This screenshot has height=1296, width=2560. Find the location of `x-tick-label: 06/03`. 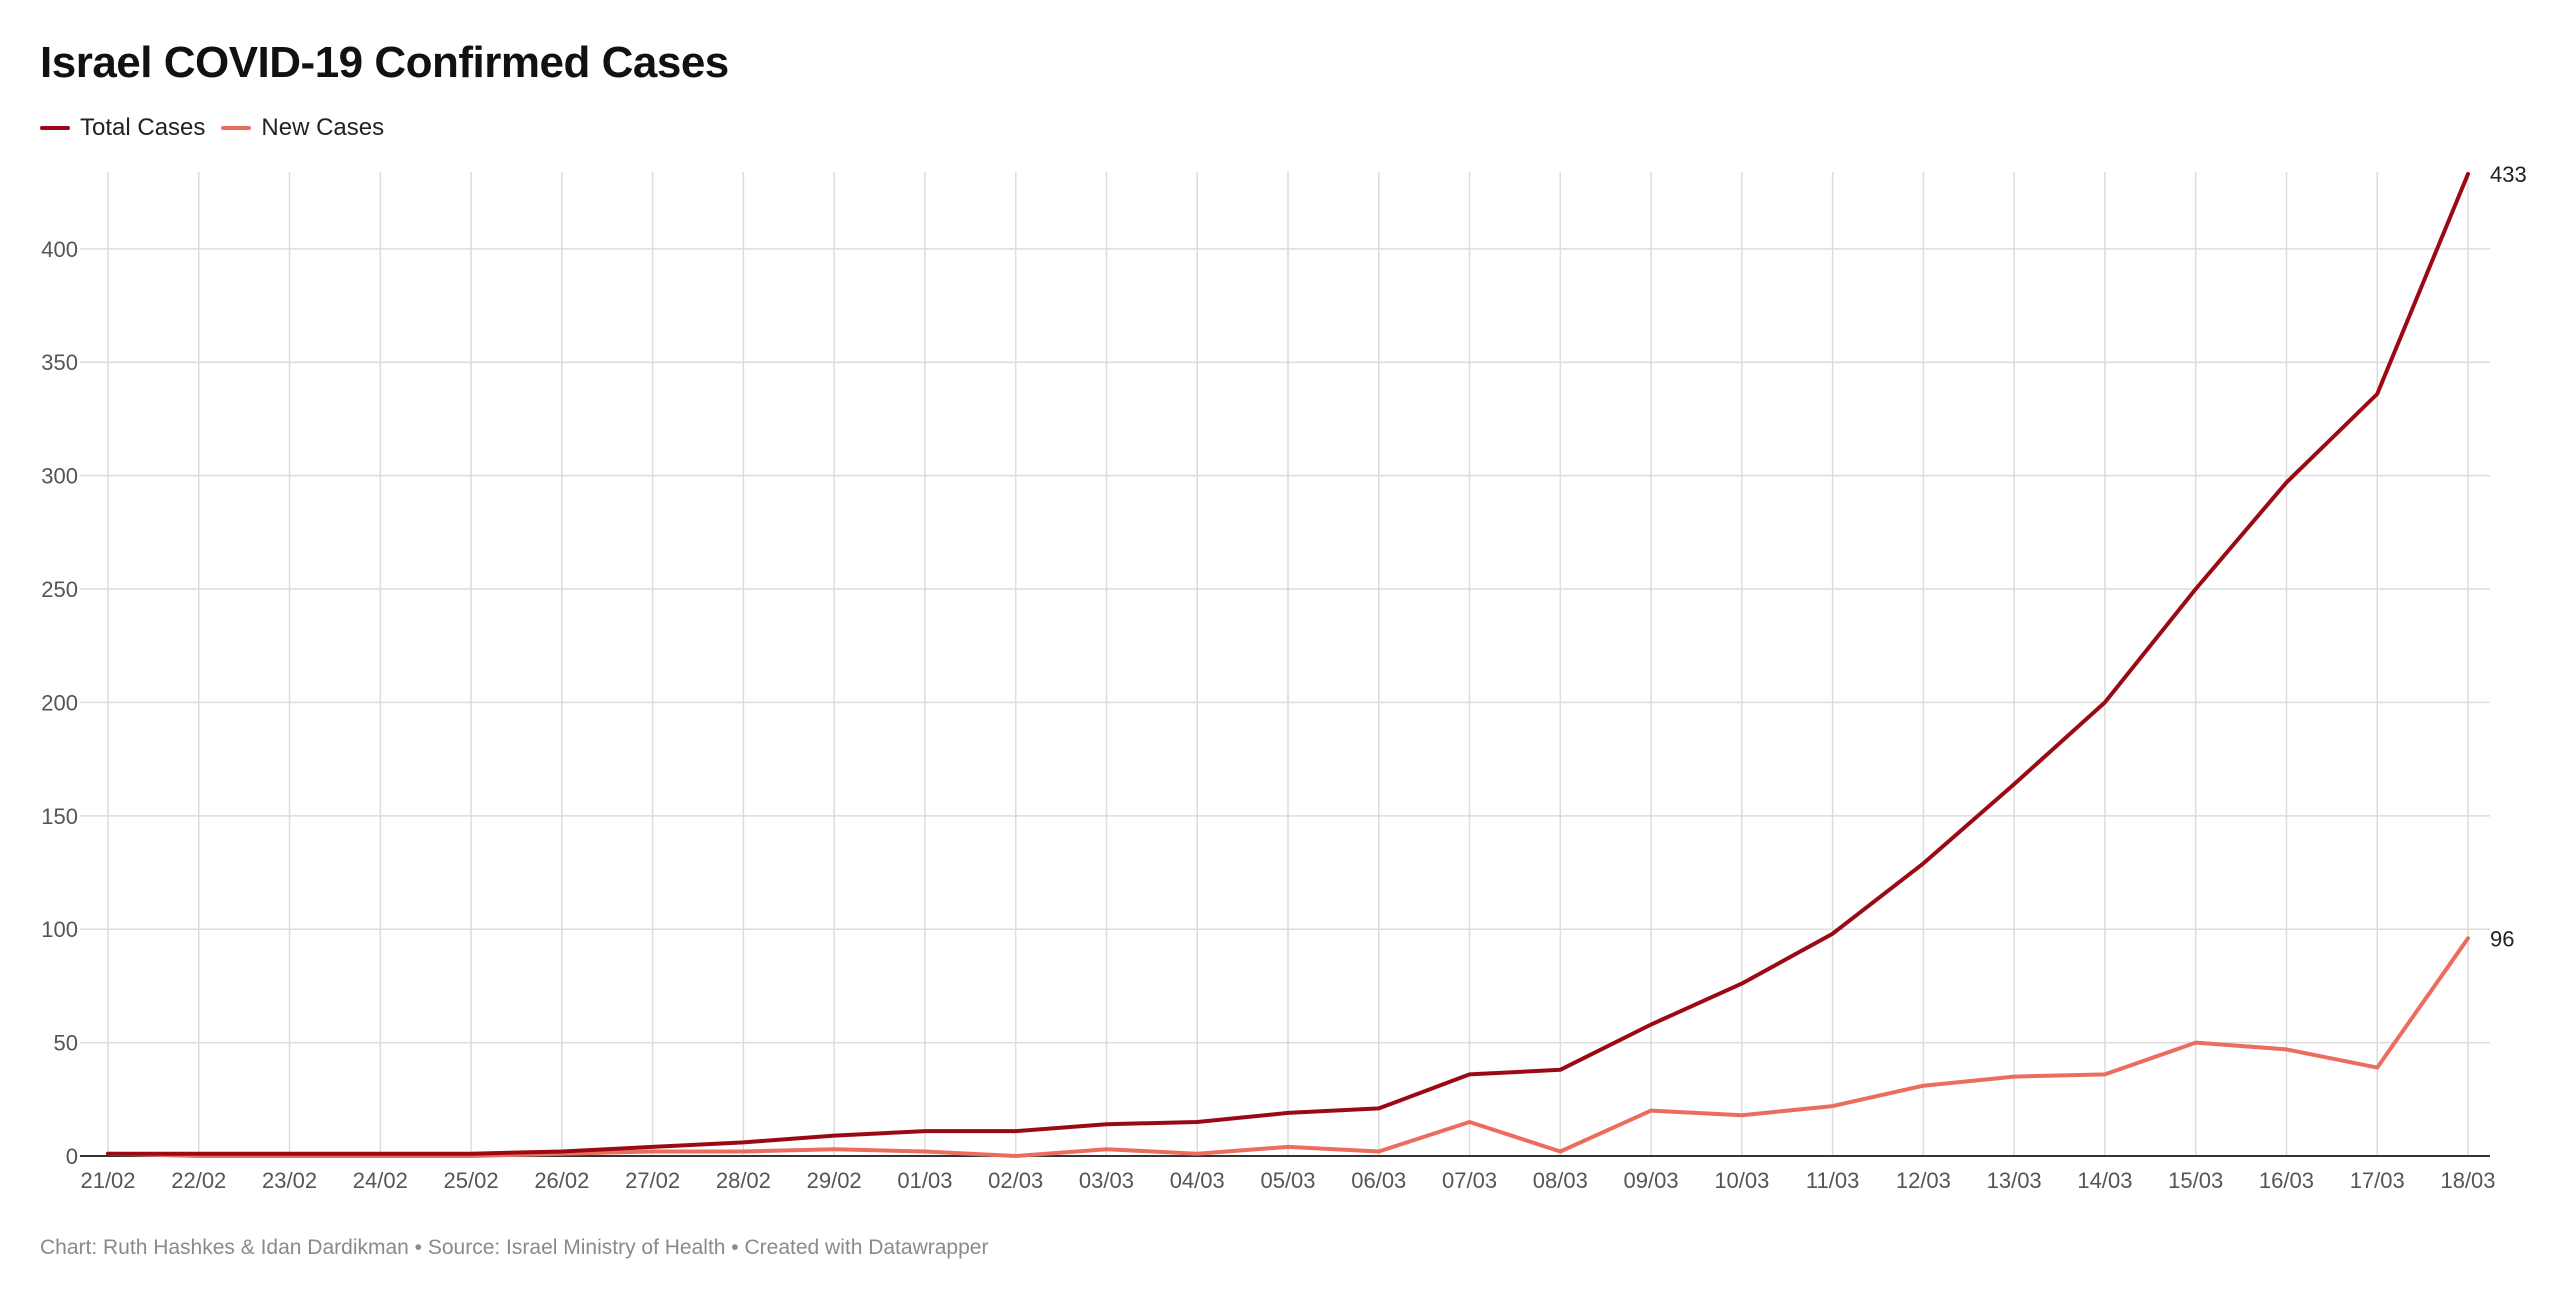

x-tick-label: 06/03 is located at coordinates (1378, 1180).